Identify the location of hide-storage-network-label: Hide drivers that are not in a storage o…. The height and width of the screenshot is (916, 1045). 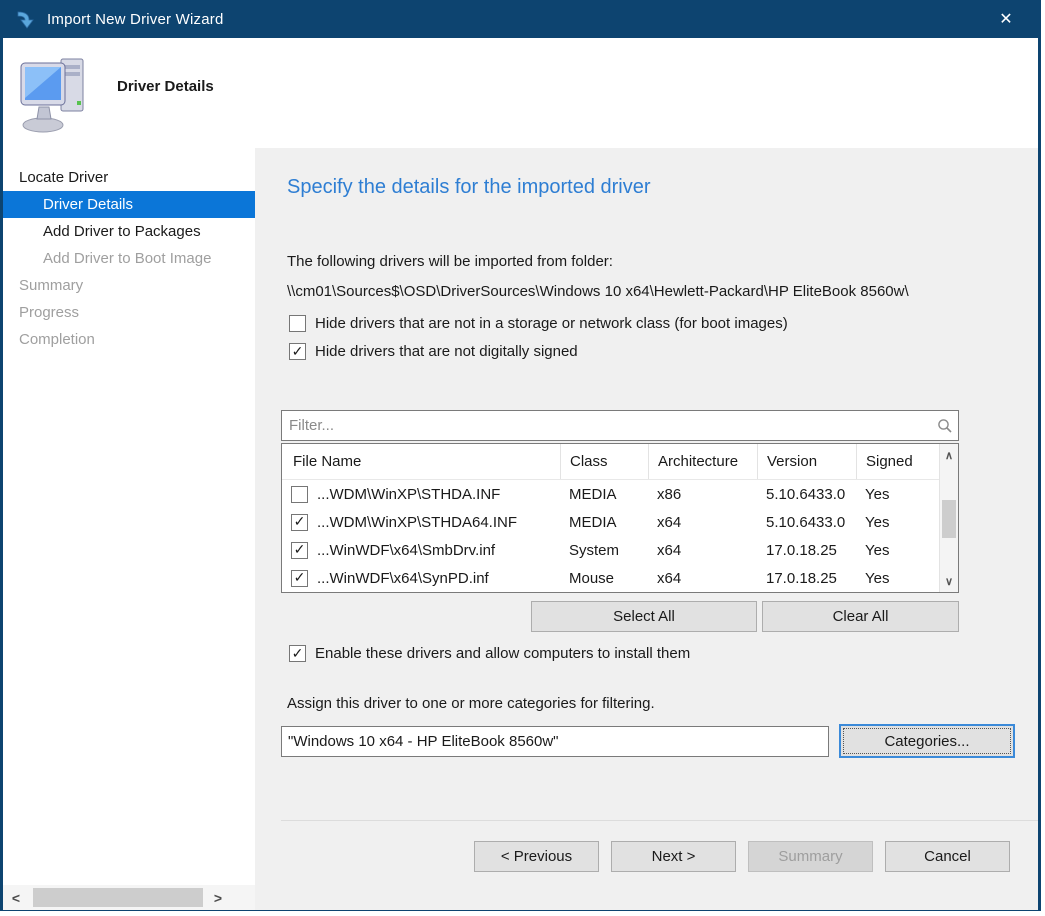
(551, 323).